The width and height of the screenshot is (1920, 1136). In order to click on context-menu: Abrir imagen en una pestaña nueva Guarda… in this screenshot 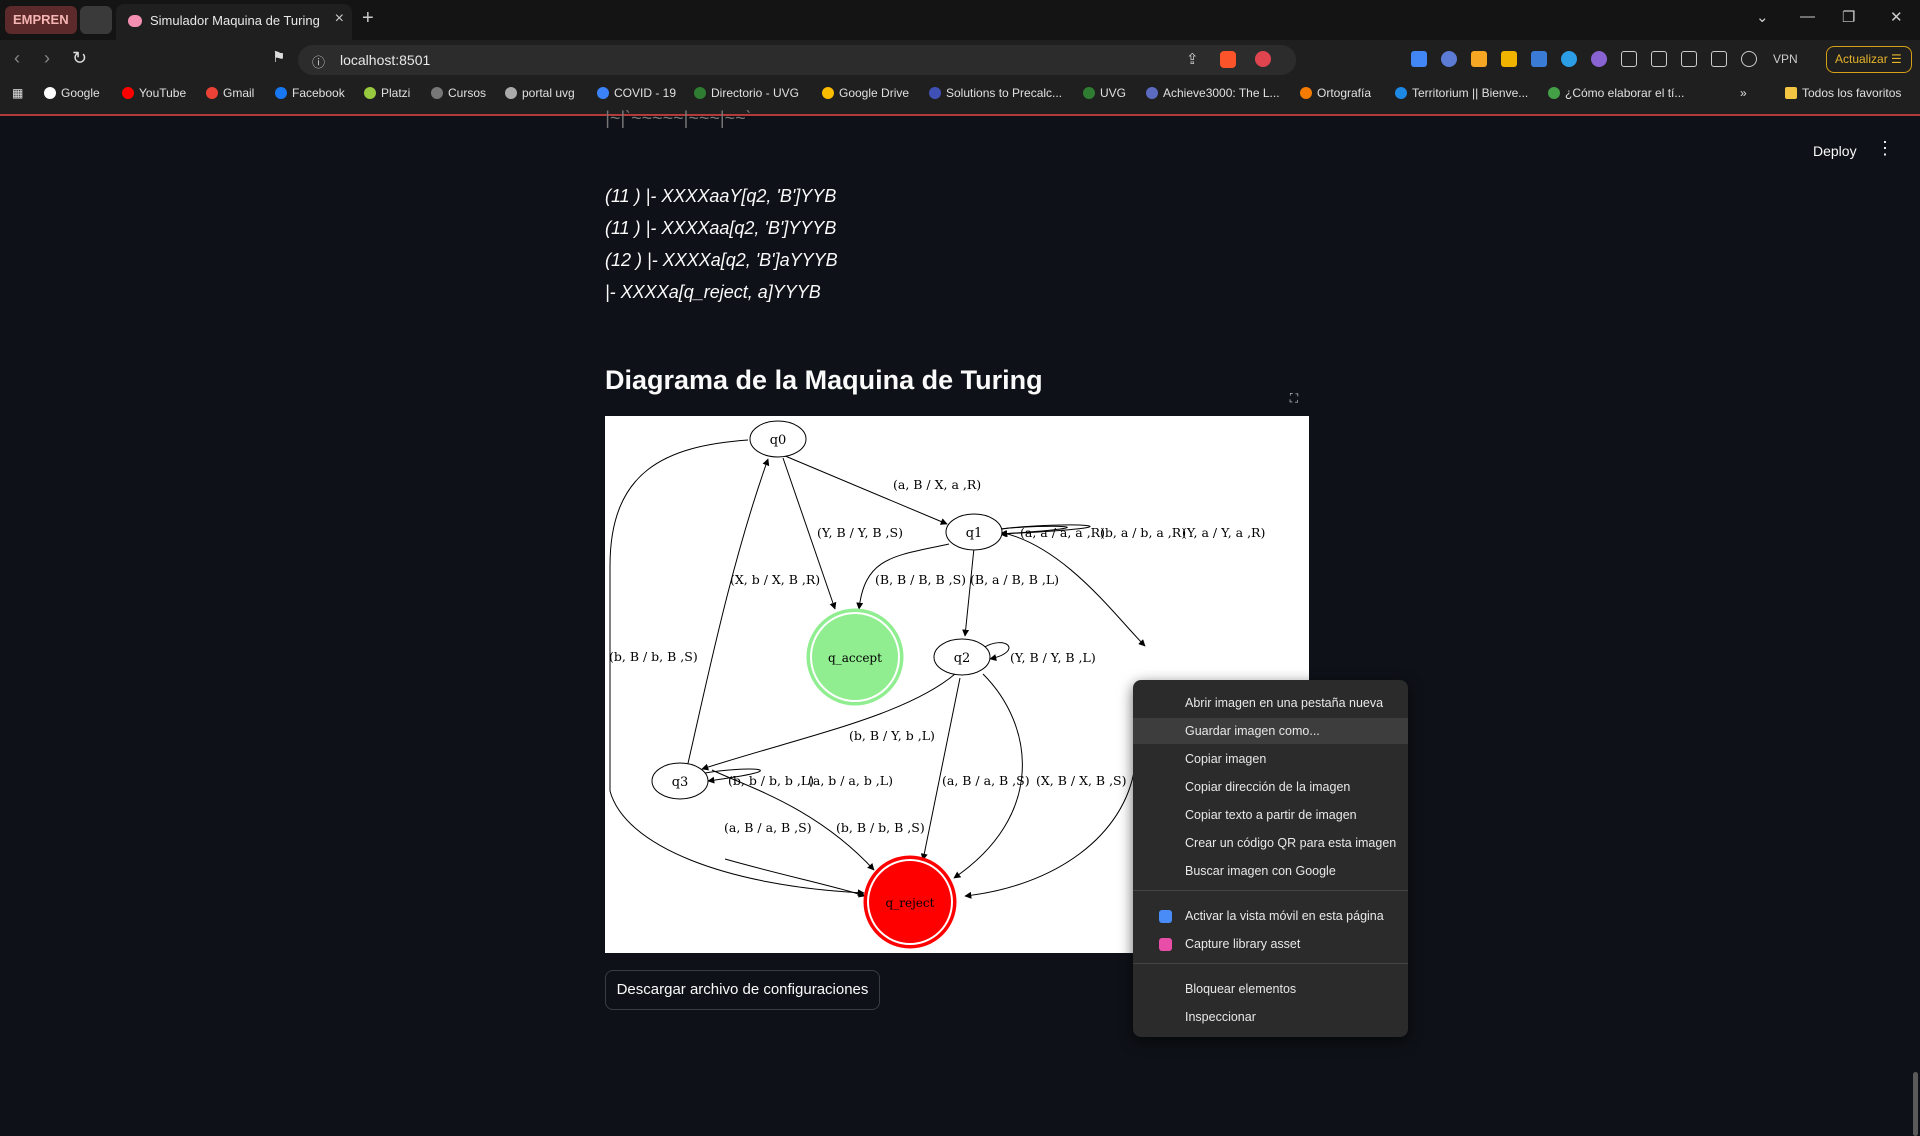, I will do `click(1270, 858)`.